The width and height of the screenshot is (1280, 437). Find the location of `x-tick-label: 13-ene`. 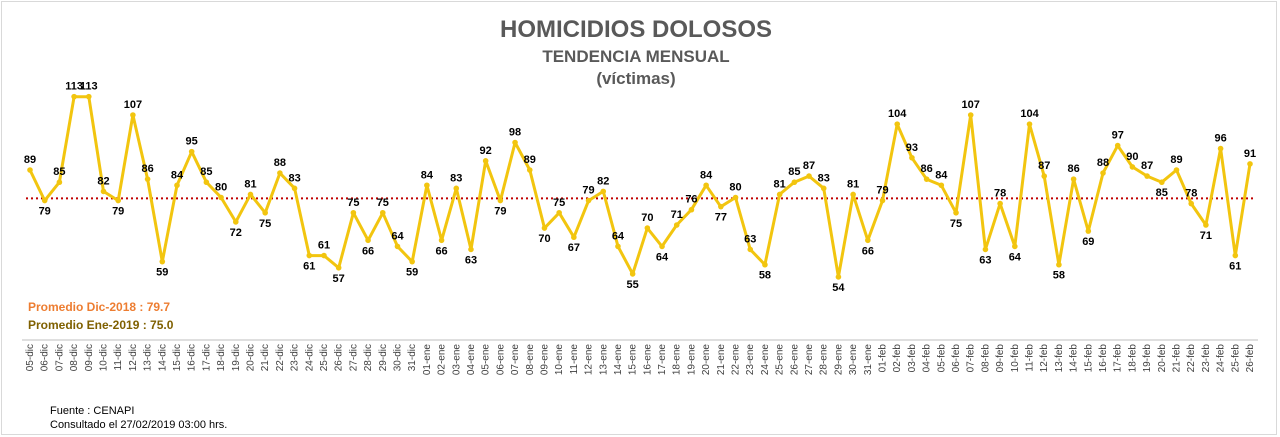

x-tick-label: 13-ene is located at coordinates (603, 360).